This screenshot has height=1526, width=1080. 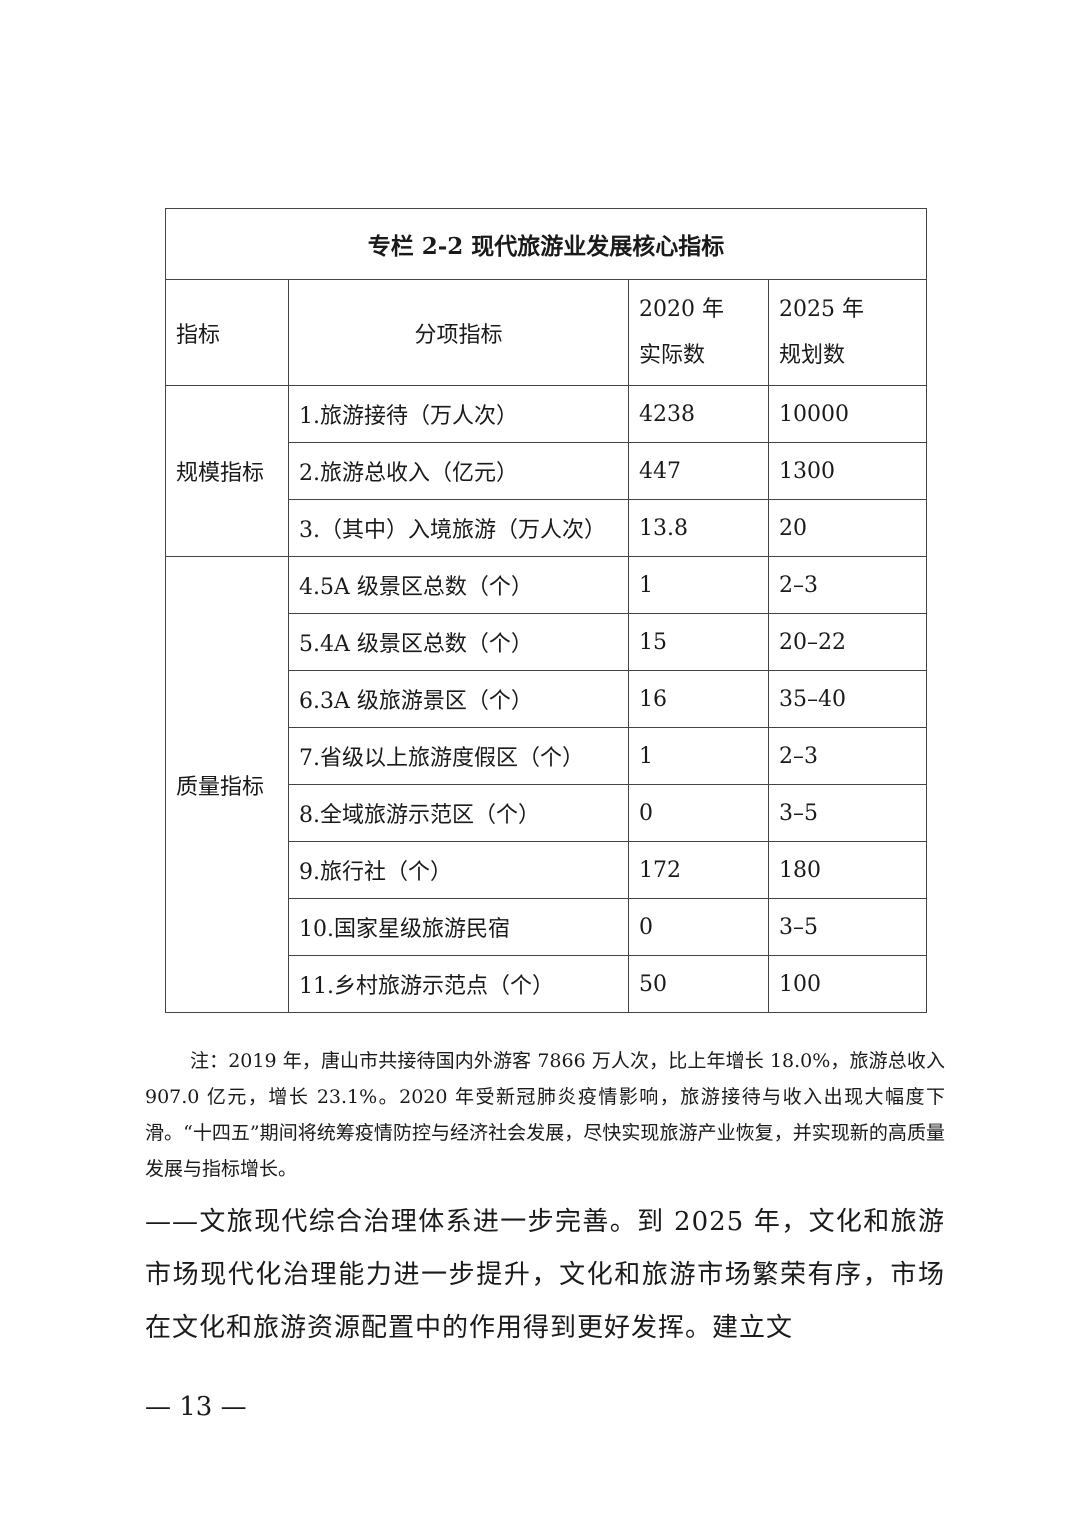 I want to click on row-2025-plan: 10000, so click(x=847, y=414).